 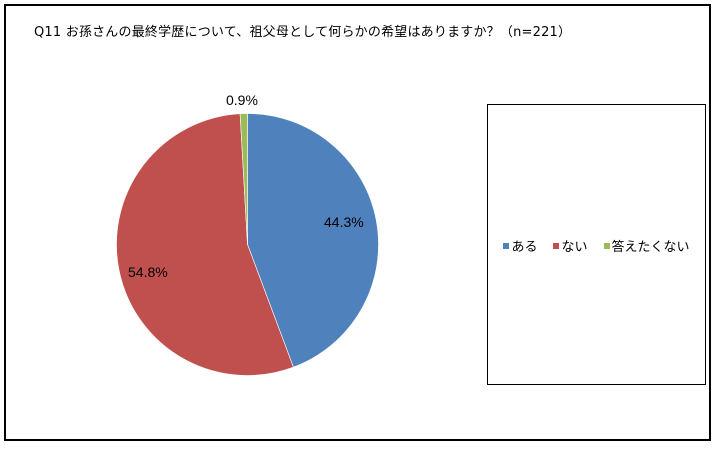 What do you see at coordinates (650, 247) in the screenshot?
I see `legend-label: 答えたくない` at bounding box center [650, 247].